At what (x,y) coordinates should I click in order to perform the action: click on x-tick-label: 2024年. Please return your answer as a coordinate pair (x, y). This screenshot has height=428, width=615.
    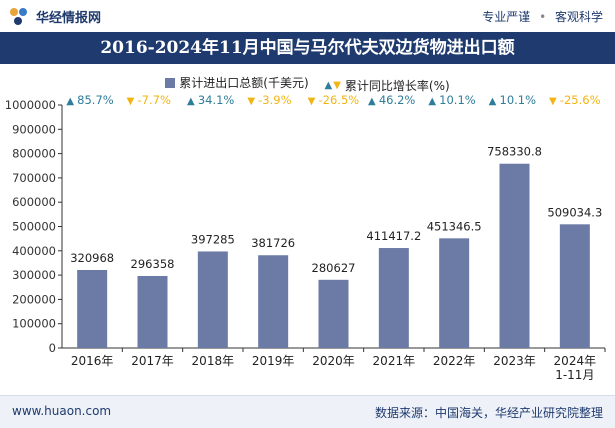
    Looking at the image, I should click on (575, 361).